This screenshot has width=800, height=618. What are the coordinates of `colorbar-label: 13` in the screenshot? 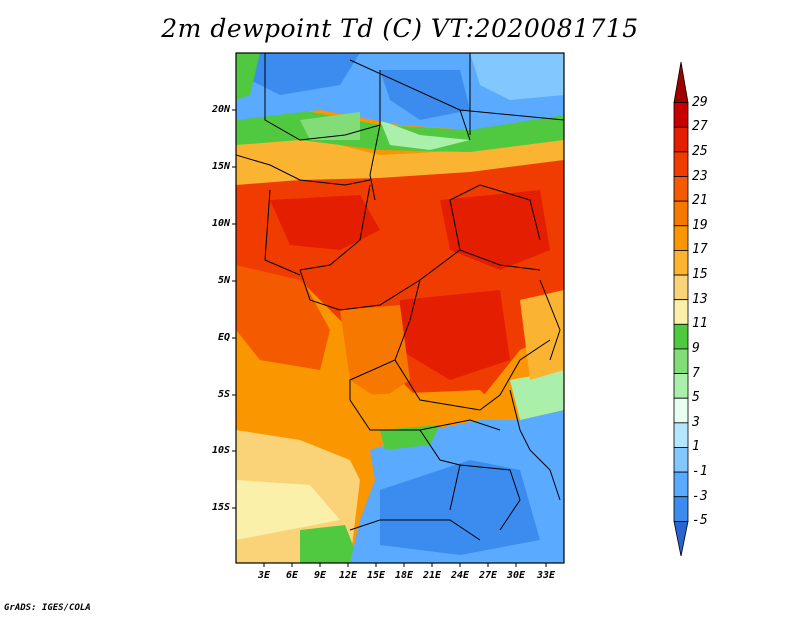 It's located at (700, 299).